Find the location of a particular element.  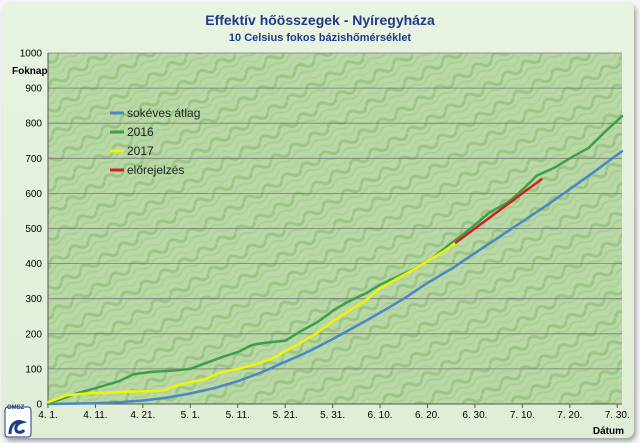

x-tick-label: 4. 21. is located at coordinates (142, 415).